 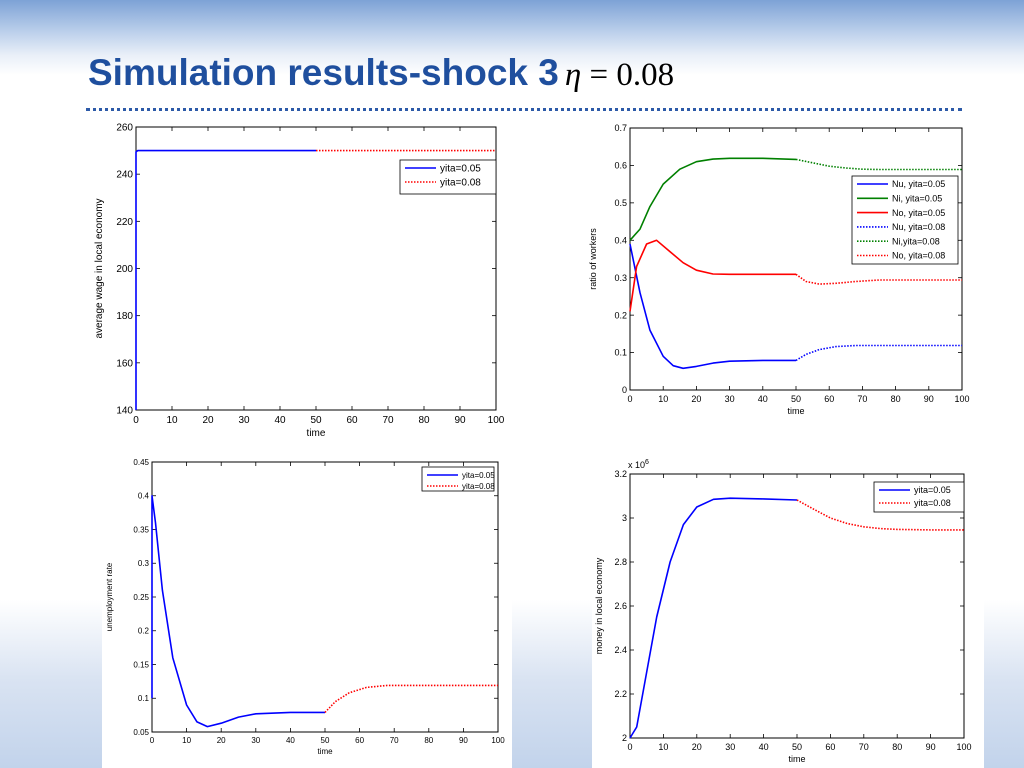 What do you see at coordinates (918, 227) in the screenshot?
I see `legend-label: Nu, yita=0.08` at bounding box center [918, 227].